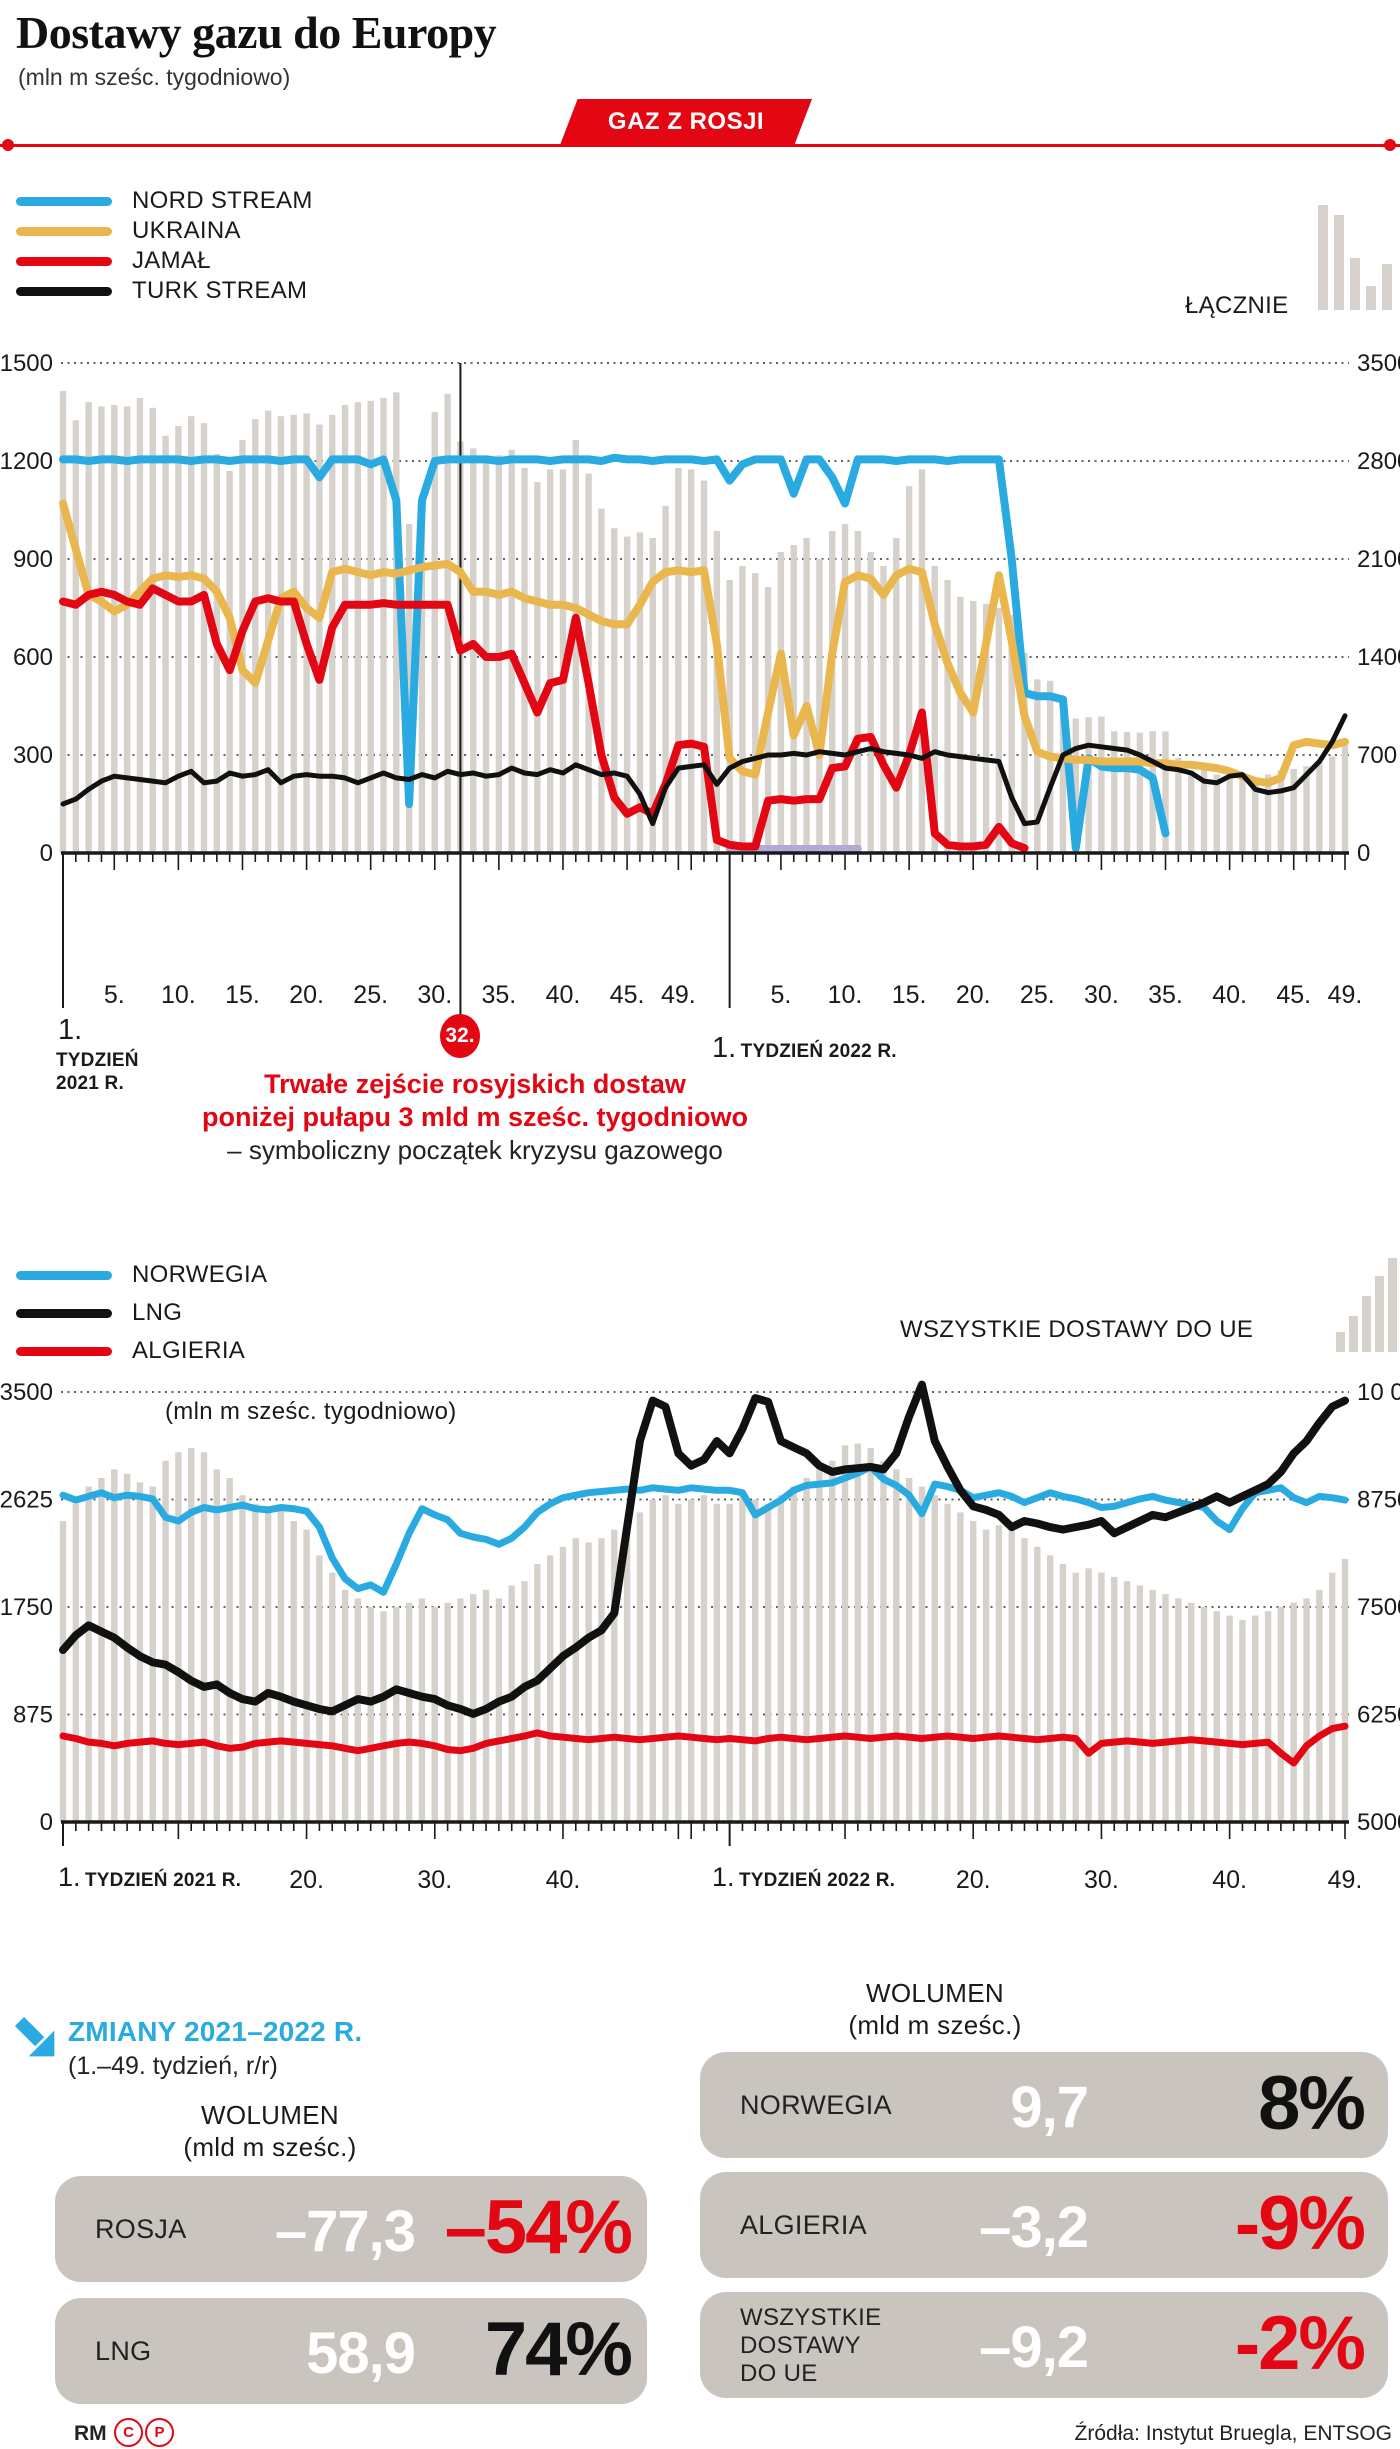 This screenshot has height=2449, width=1400. What do you see at coordinates (1345, 995) in the screenshot?
I see `x-tick-label: 49.` at bounding box center [1345, 995].